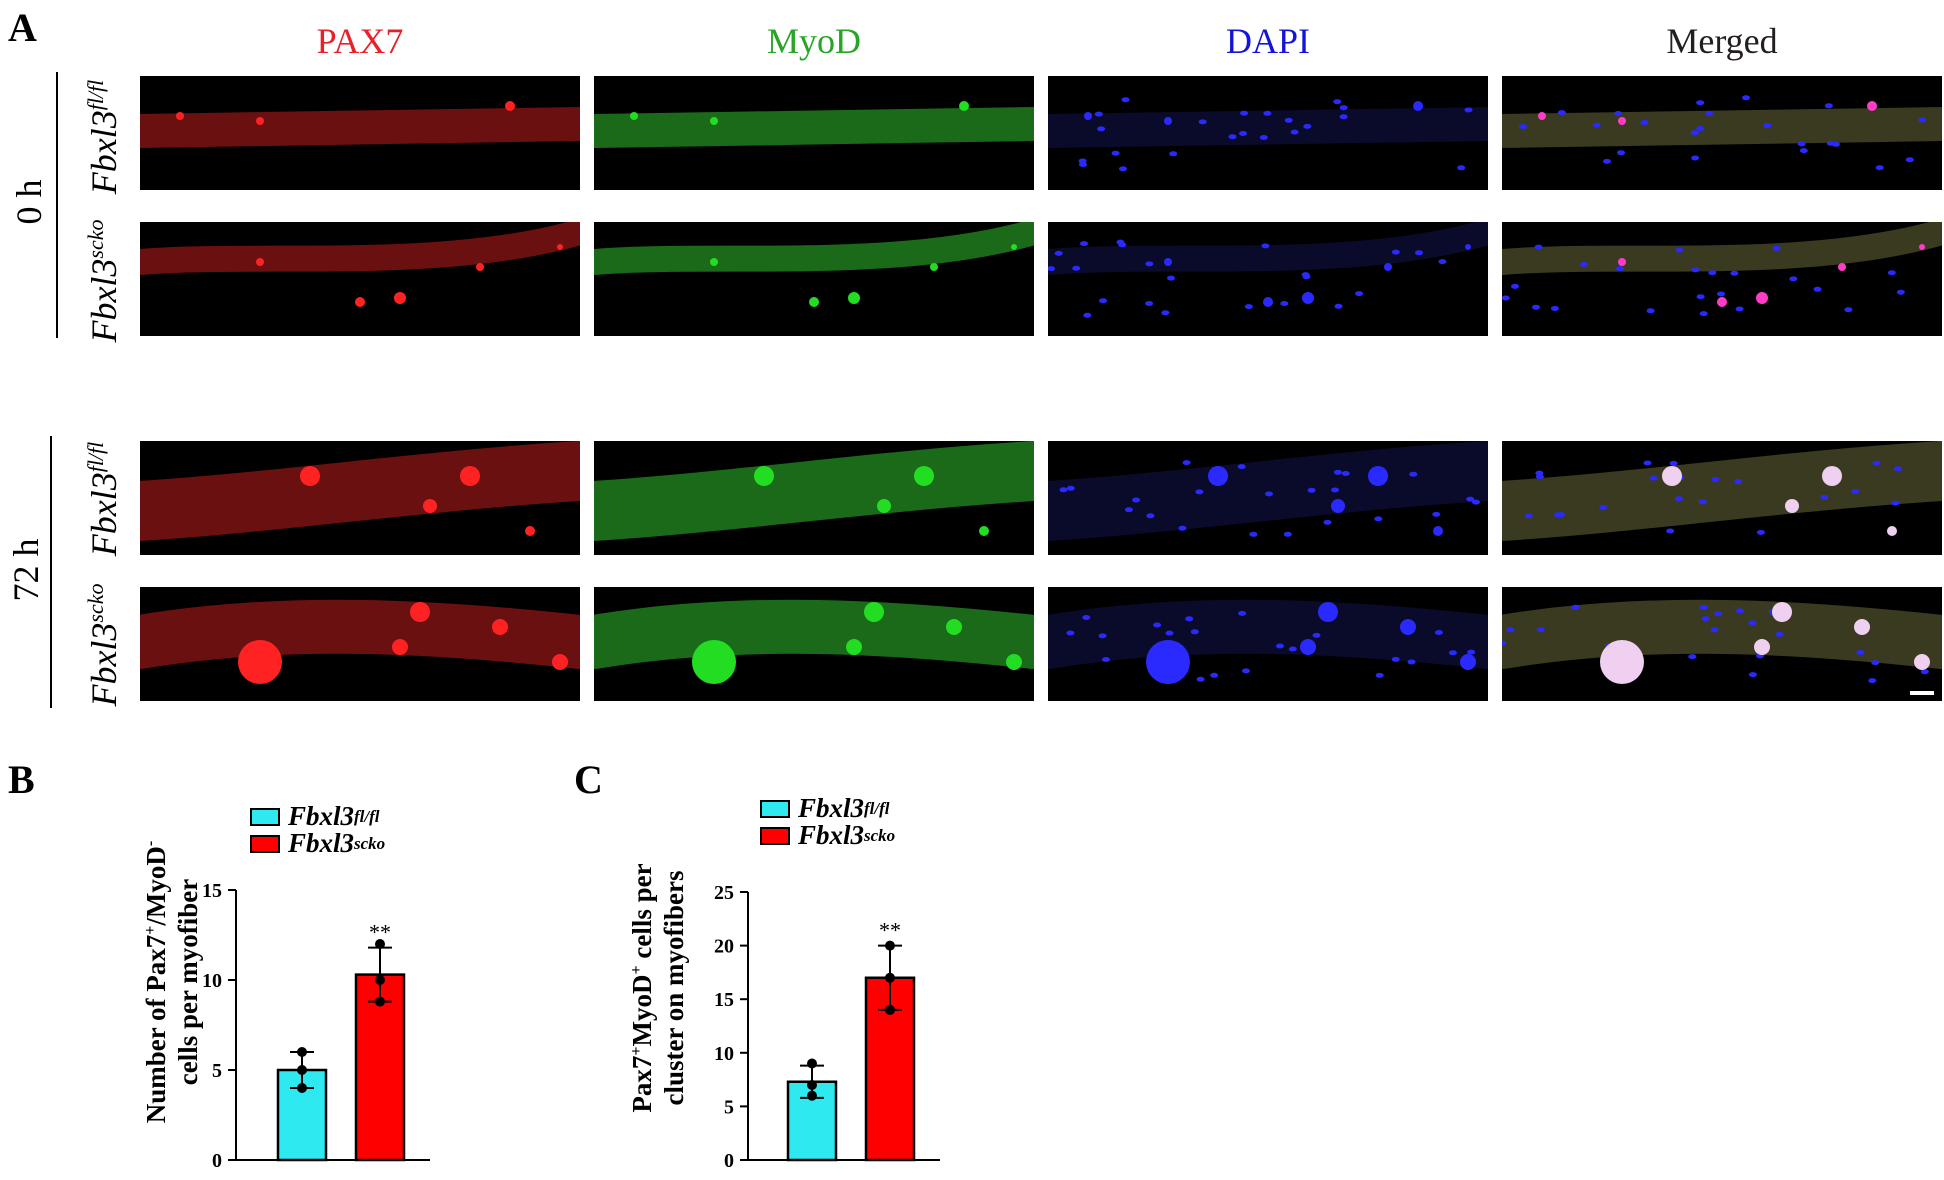 This screenshot has height=1180, width=1944. What do you see at coordinates (588, 779) in the screenshot?
I see `panel-label-c: C` at bounding box center [588, 779].